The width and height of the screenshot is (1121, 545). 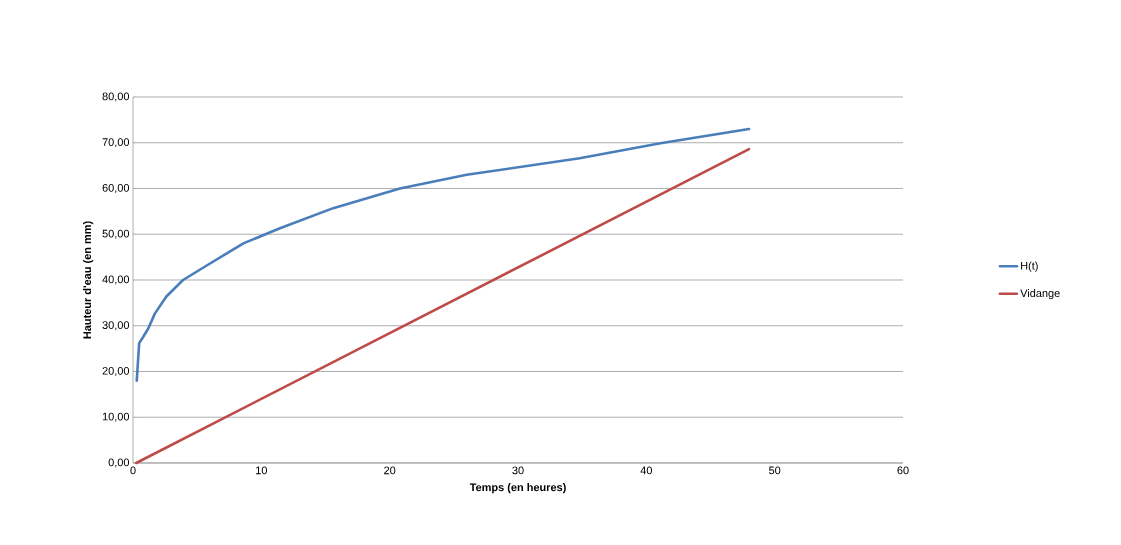 What do you see at coordinates (646, 470) in the screenshot?
I see `x-tick-label: 40` at bounding box center [646, 470].